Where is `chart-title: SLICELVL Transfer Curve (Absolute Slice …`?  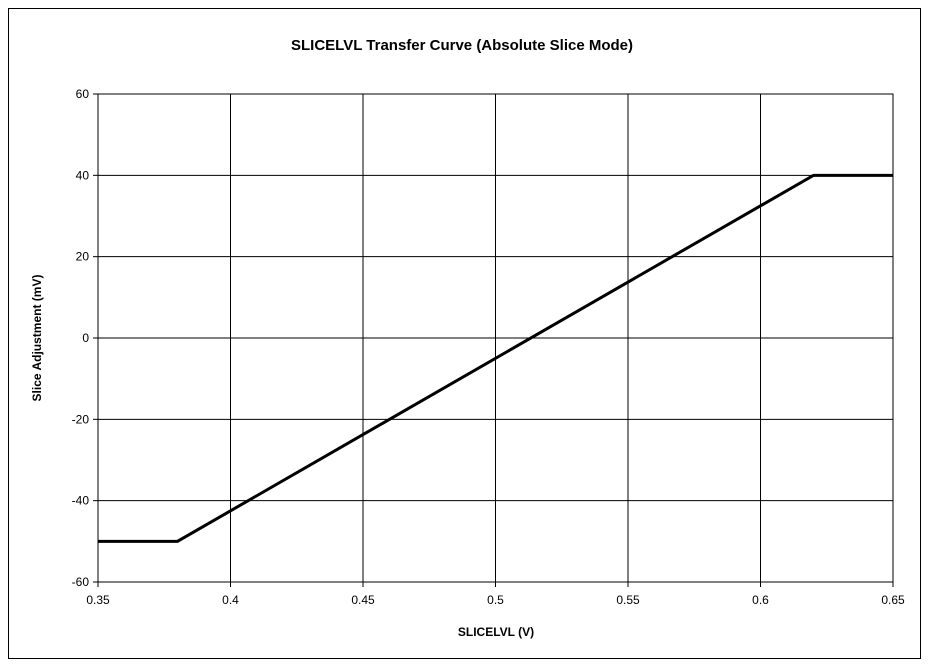
chart-title: SLICELVL Transfer Curve (Absolute Slice … is located at coordinates (462, 45).